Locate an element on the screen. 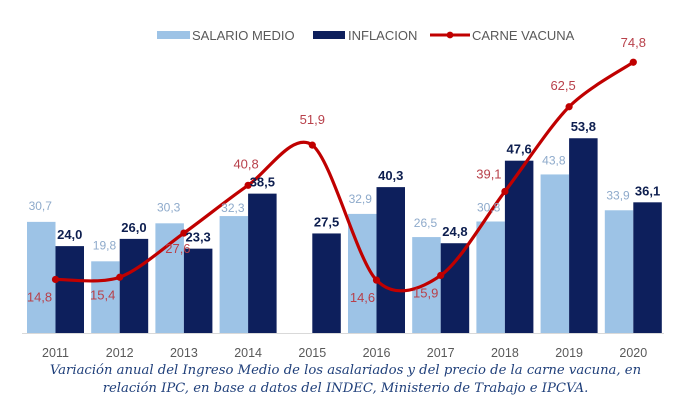 This screenshot has width=691, height=420. x-tick-label: 2014 is located at coordinates (248, 353).